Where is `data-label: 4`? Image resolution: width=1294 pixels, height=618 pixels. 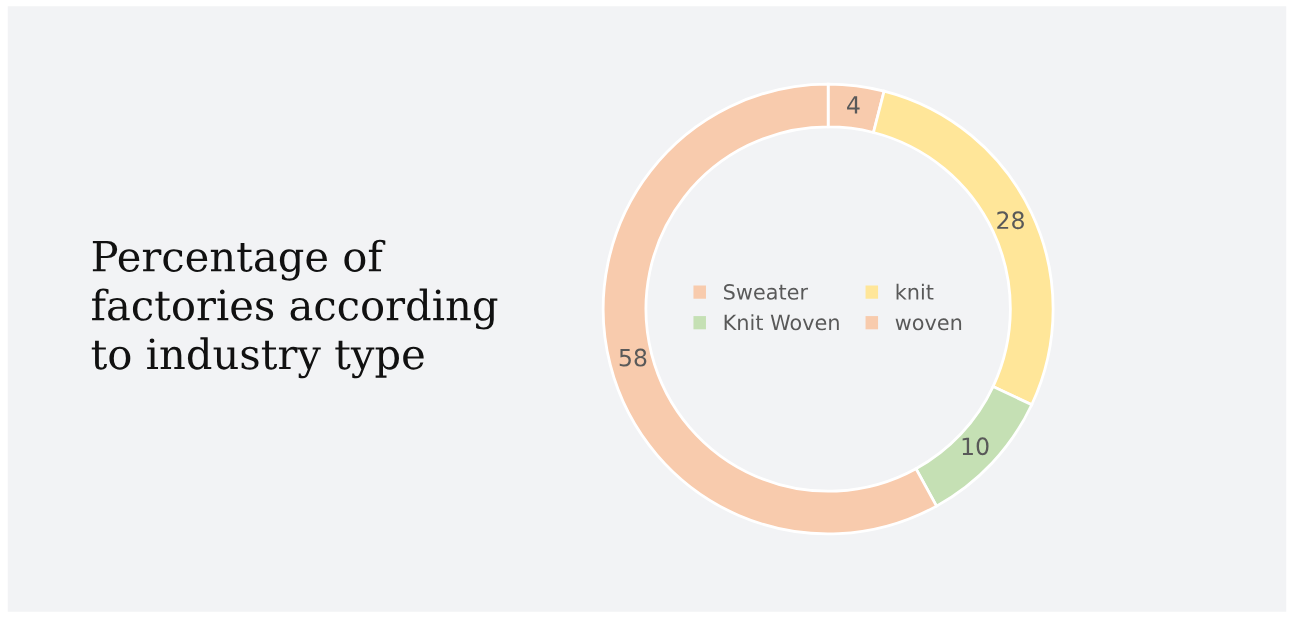 data-label: 4 is located at coordinates (853, 105).